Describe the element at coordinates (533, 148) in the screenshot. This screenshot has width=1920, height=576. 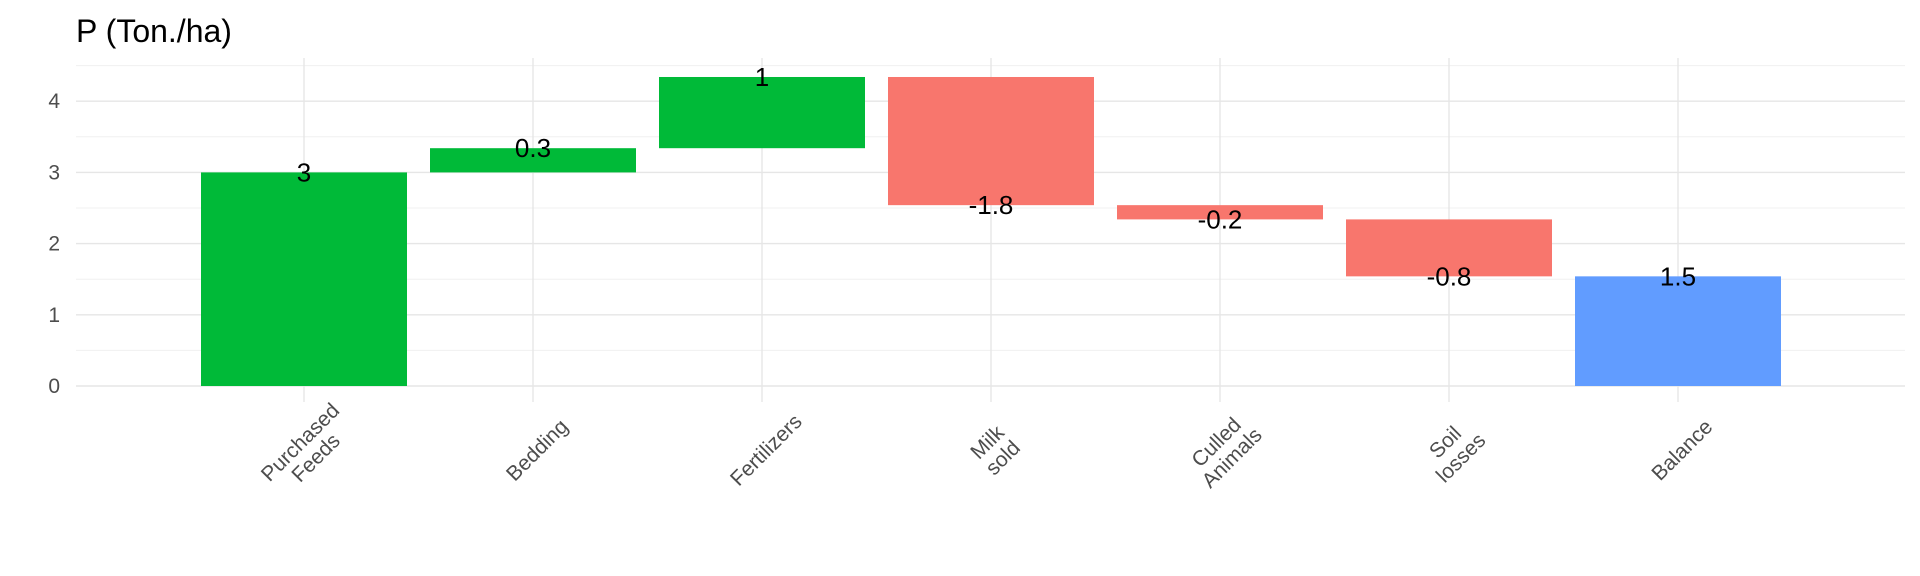
I see `bar-value-label: 0.3` at that location.